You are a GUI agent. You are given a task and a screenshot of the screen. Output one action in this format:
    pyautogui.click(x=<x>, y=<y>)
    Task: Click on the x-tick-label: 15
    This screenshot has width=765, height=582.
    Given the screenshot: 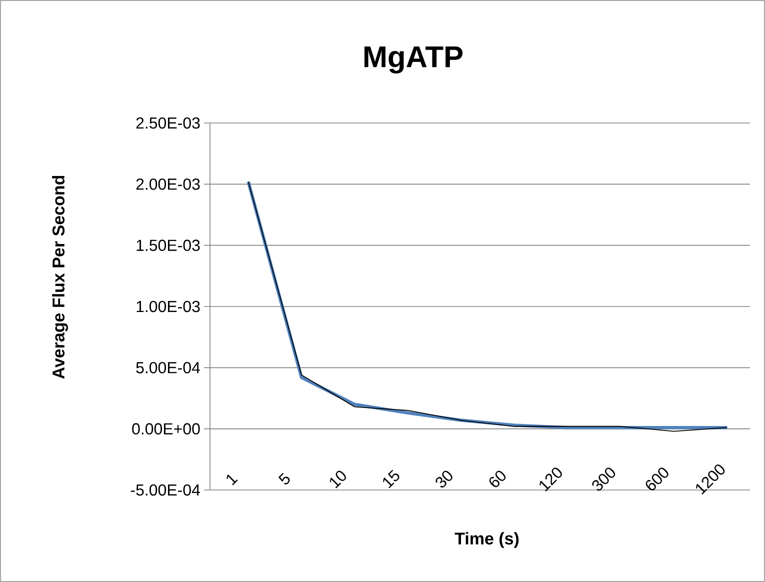 What is the action you would take?
    pyautogui.click(x=391, y=479)
    